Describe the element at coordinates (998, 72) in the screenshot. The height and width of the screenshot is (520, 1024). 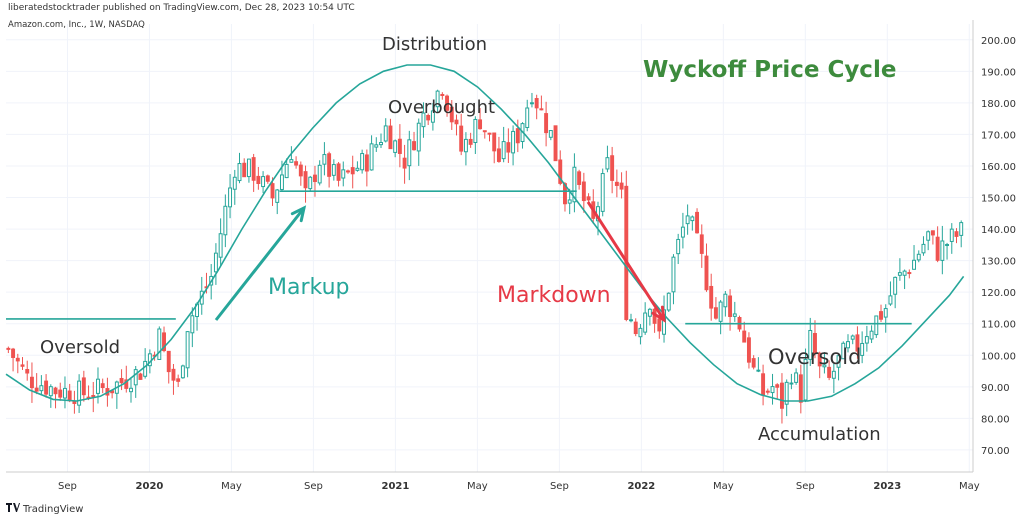
I see `price-tick-label: 190.00` at that location.